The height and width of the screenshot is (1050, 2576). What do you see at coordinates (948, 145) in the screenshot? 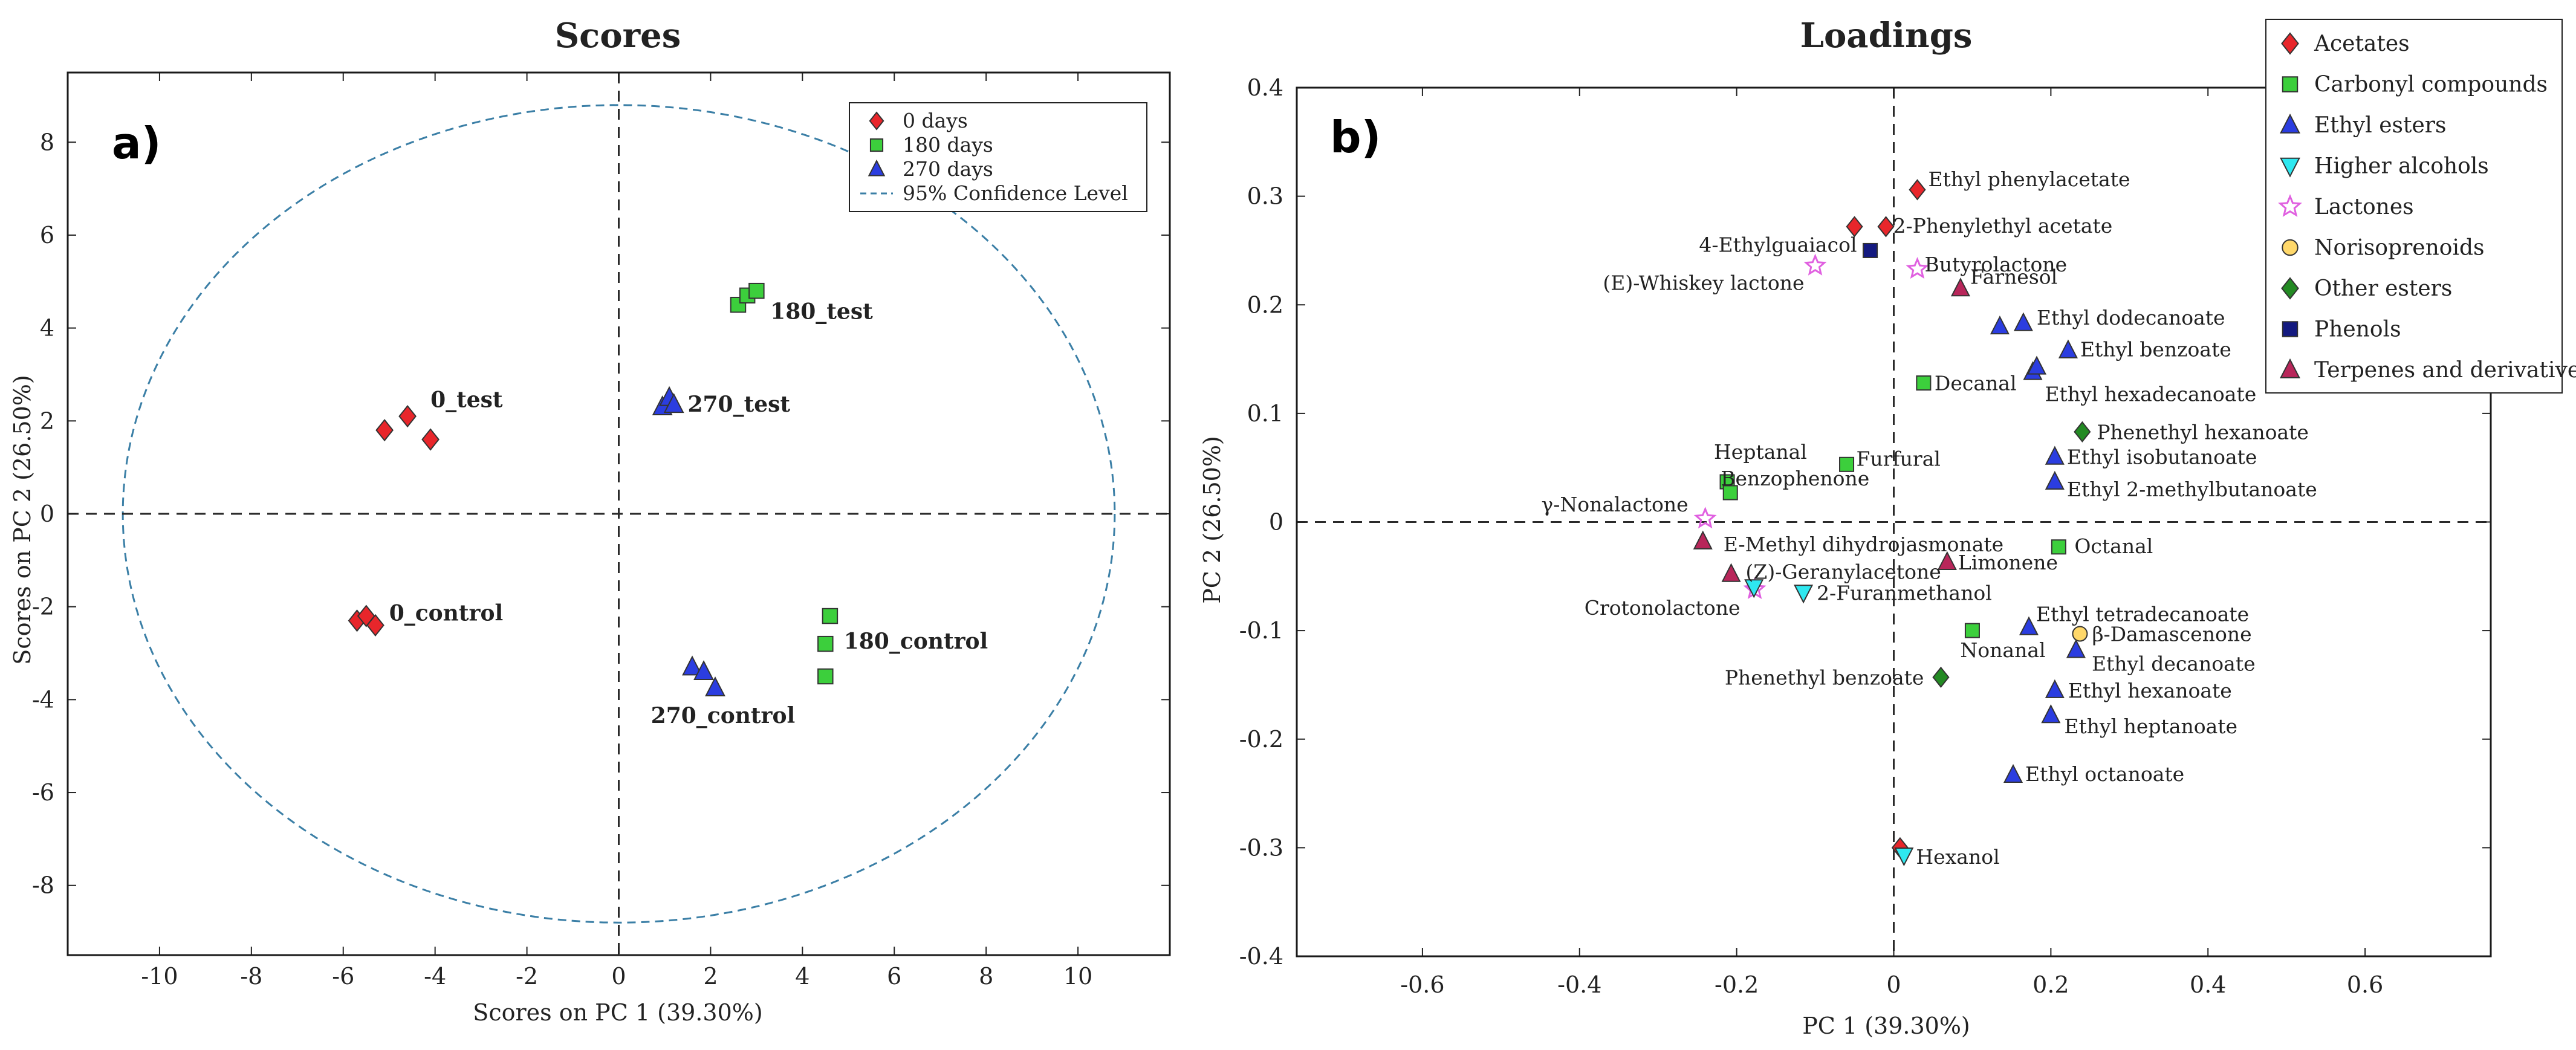
I see `scores-legend-label: 180 days` at bounding box center [948, 145].